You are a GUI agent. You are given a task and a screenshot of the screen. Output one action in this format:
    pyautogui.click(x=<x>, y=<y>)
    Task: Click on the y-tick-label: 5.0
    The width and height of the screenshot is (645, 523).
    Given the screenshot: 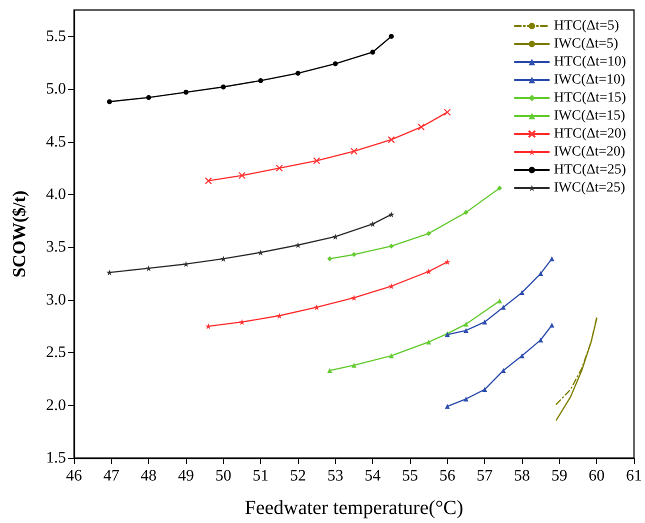 What is the action you would take?
    pyautogui.click(x=56, y=89)
    